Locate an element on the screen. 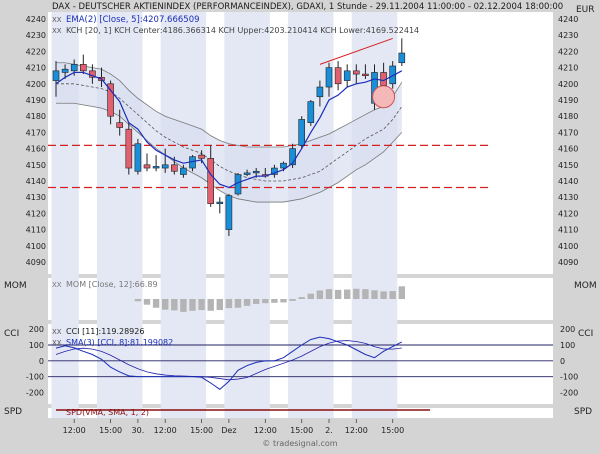  cci-tick-right: 0 is located at coordinates (562, 361).